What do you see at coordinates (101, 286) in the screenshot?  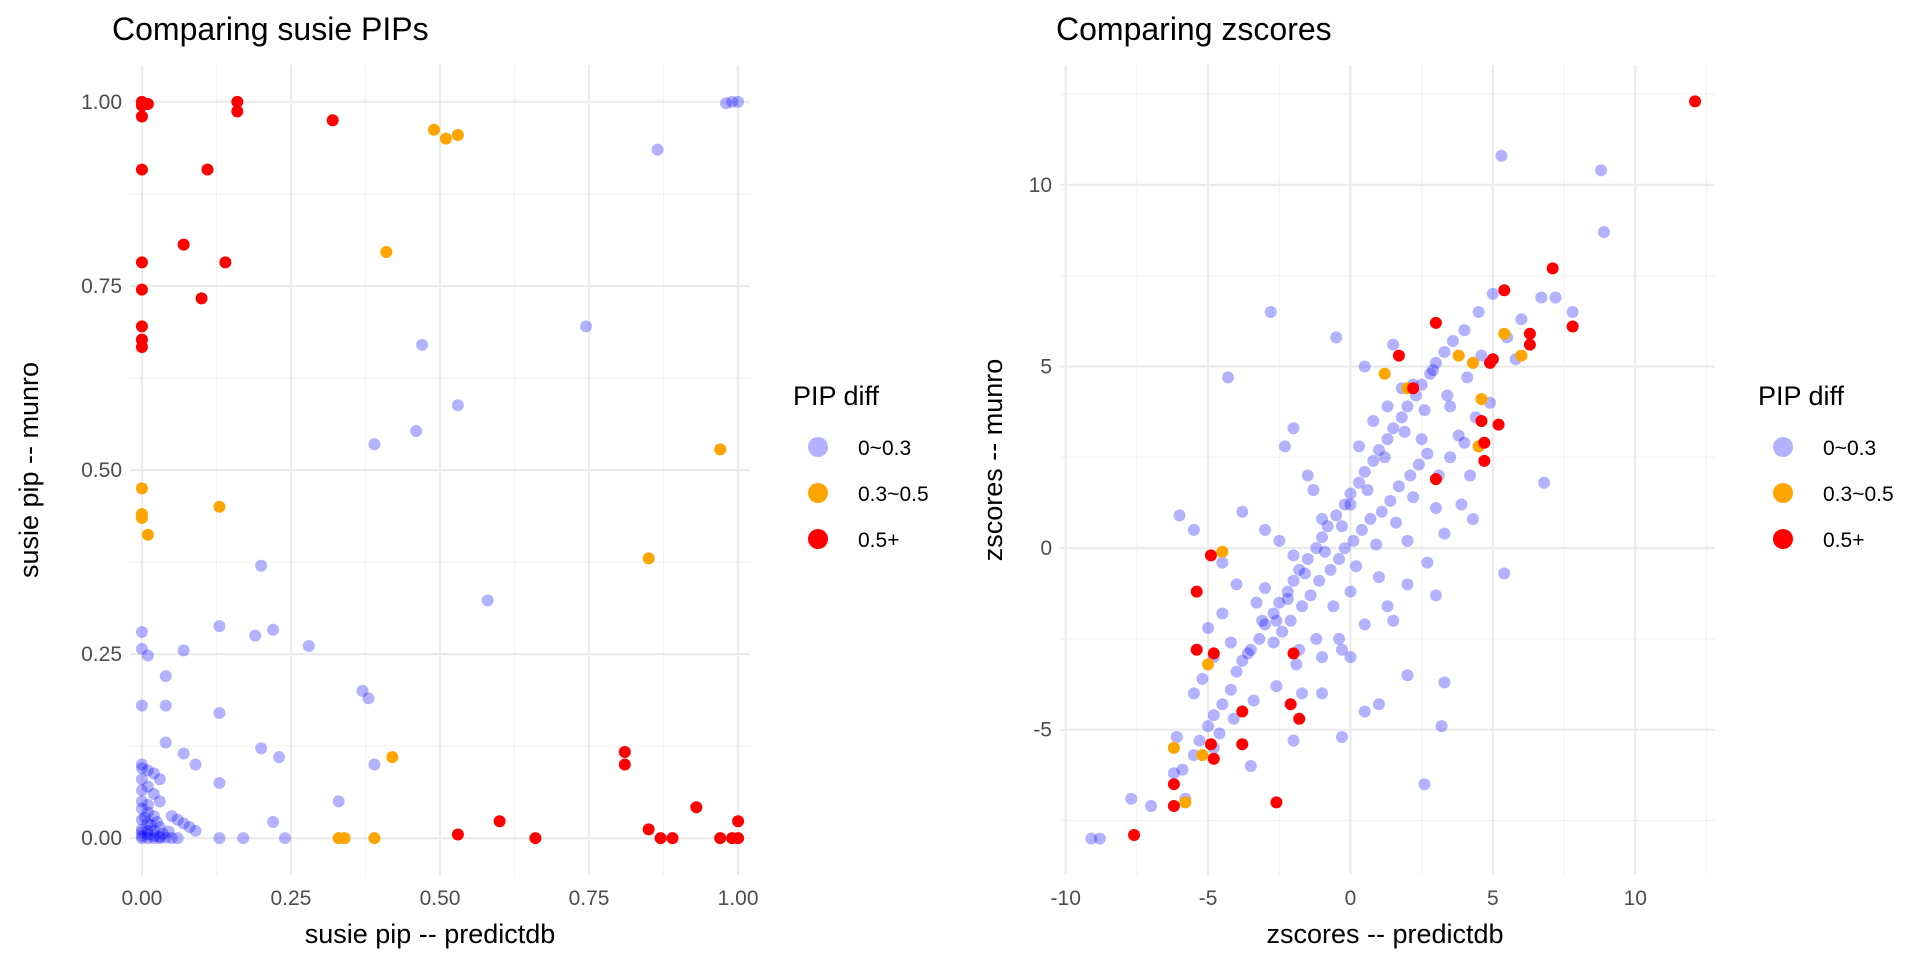 I see `y-tick-label: 0.75` at bounding box center [101, 286].